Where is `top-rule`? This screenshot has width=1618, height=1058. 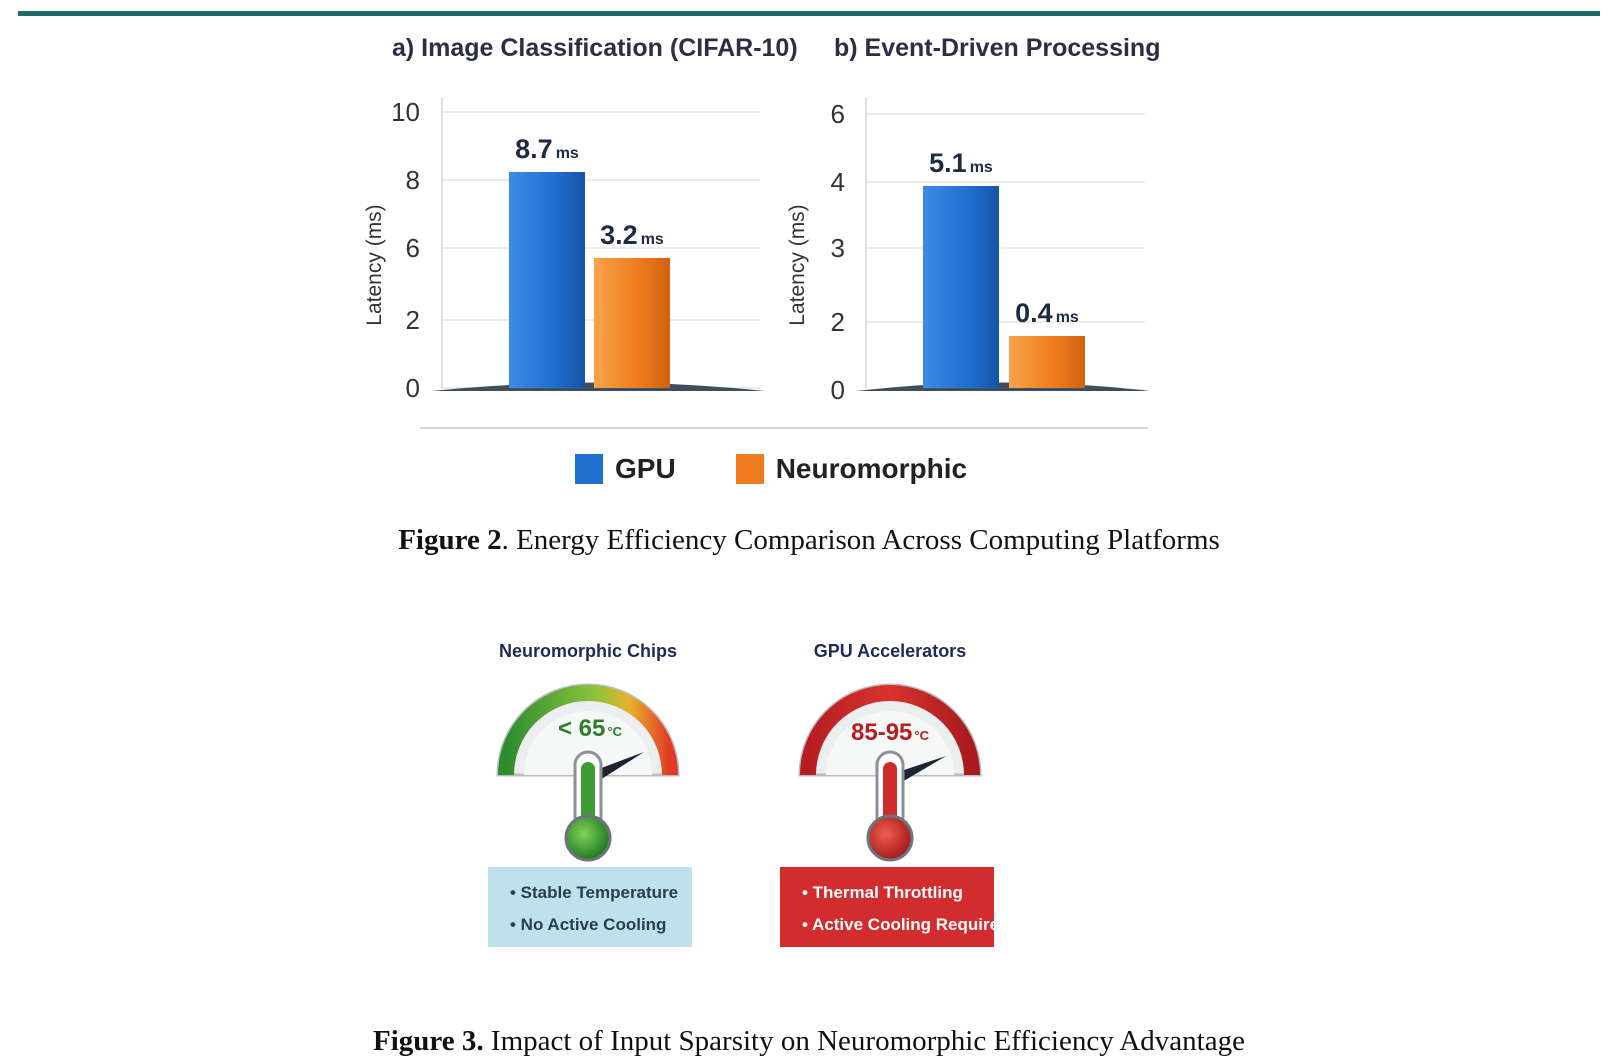
top-rule is located at coordinates (809, 13).